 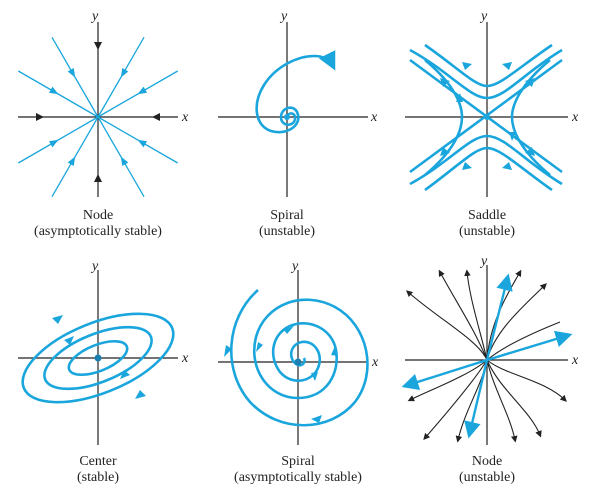 What do you see at coordinates (487, 215) in the screenshot?
I see `caption-title: Saddle` at bounding box center [487, 215].